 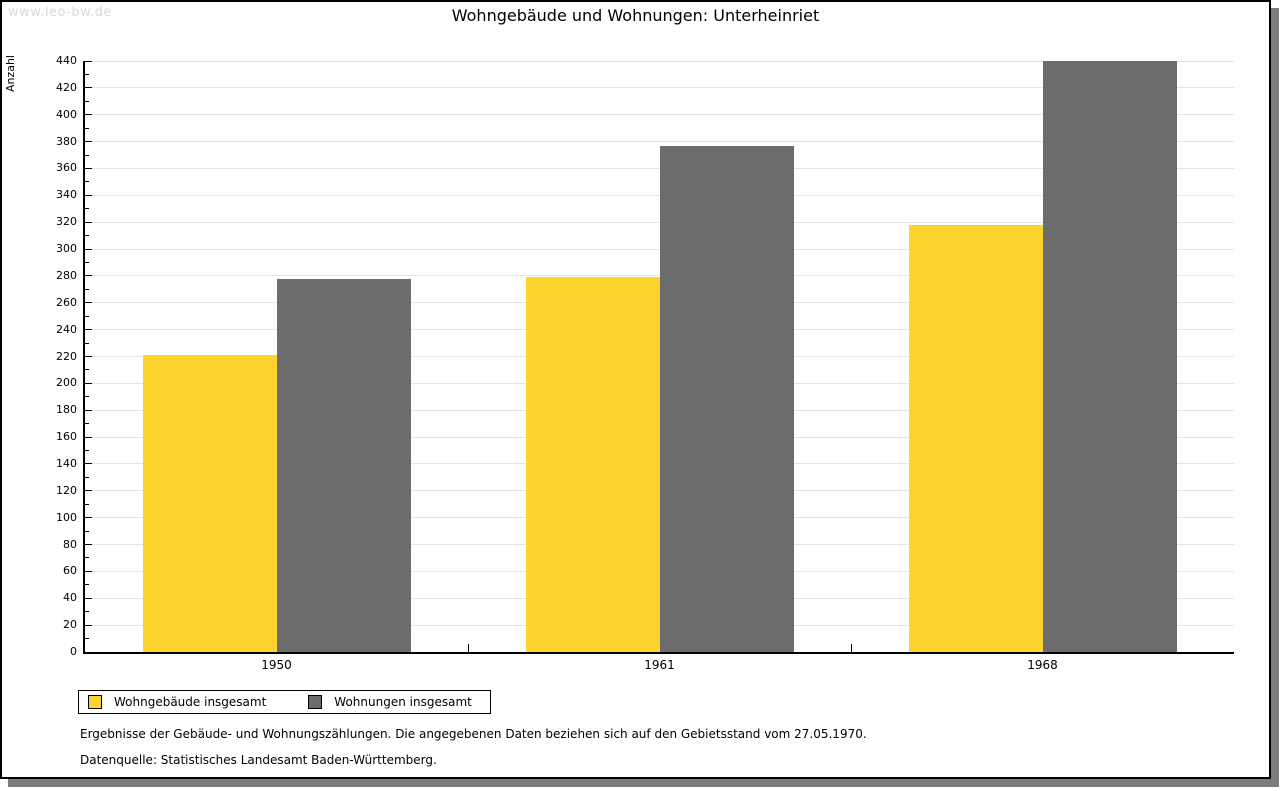 I want to click on y-tick-label: 100, so click(x=66, y=517).